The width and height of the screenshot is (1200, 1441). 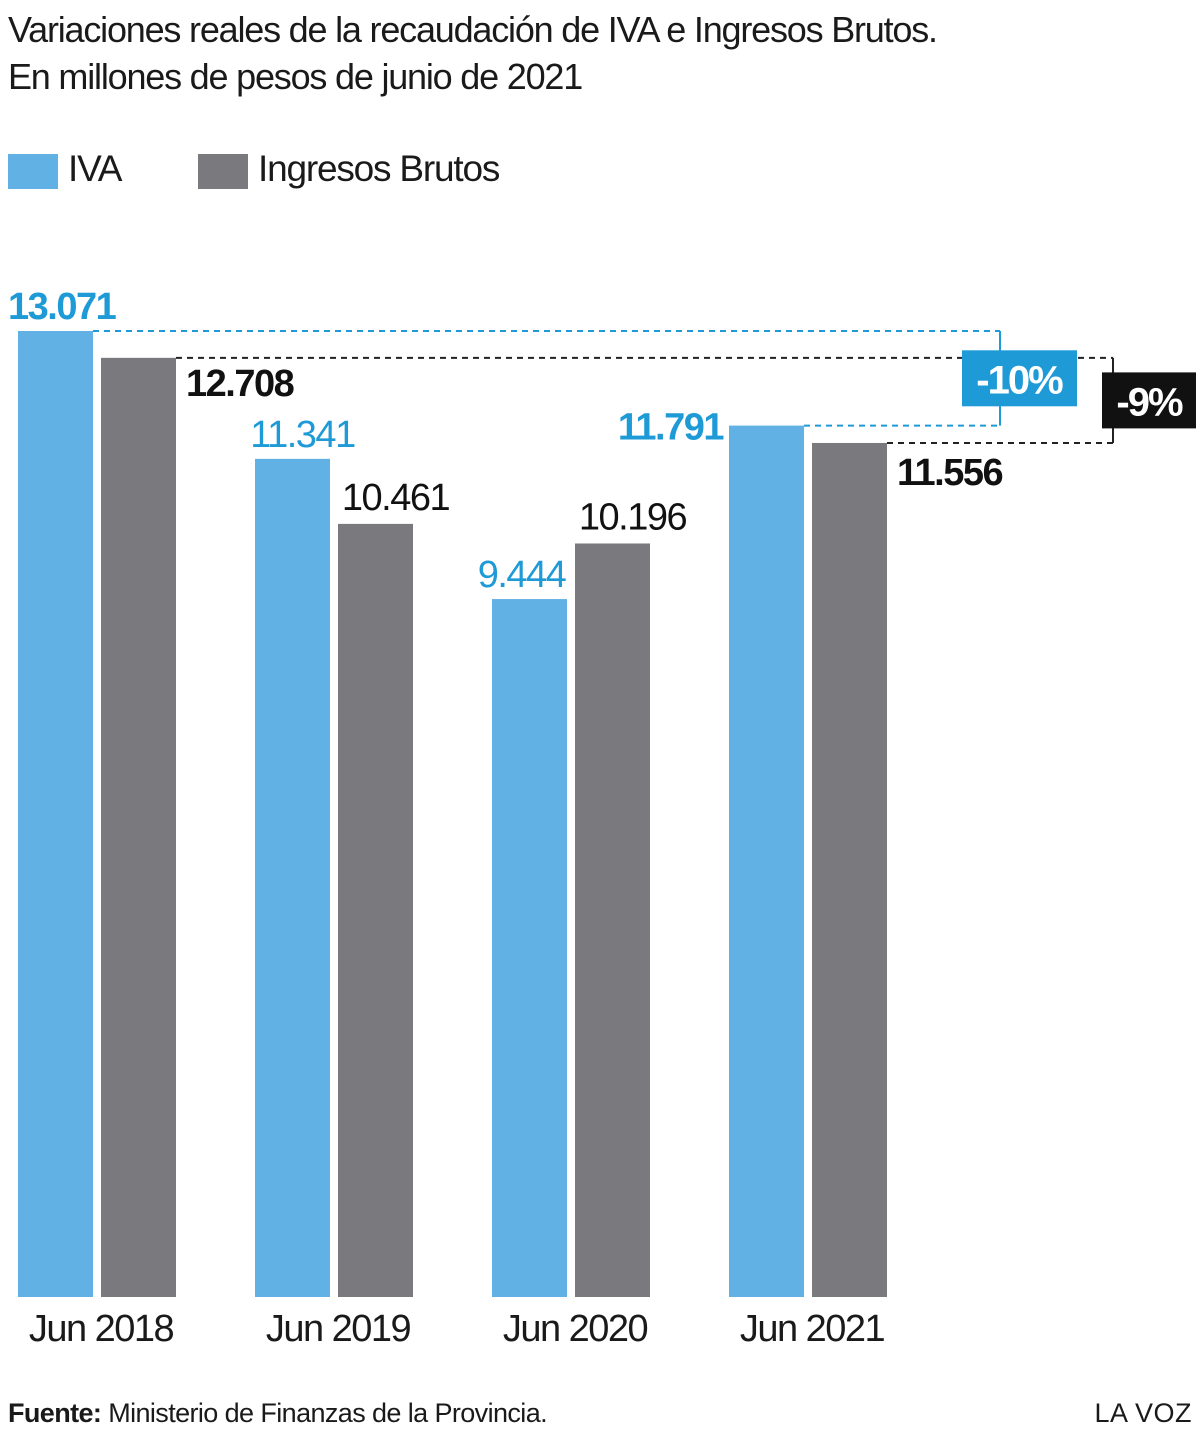 What do you see at coordinates (379, 168) in the screenshot?
I see `legend-label-ingresos-brutos: Ingresos Brutos` at bounding box center [379, 168].